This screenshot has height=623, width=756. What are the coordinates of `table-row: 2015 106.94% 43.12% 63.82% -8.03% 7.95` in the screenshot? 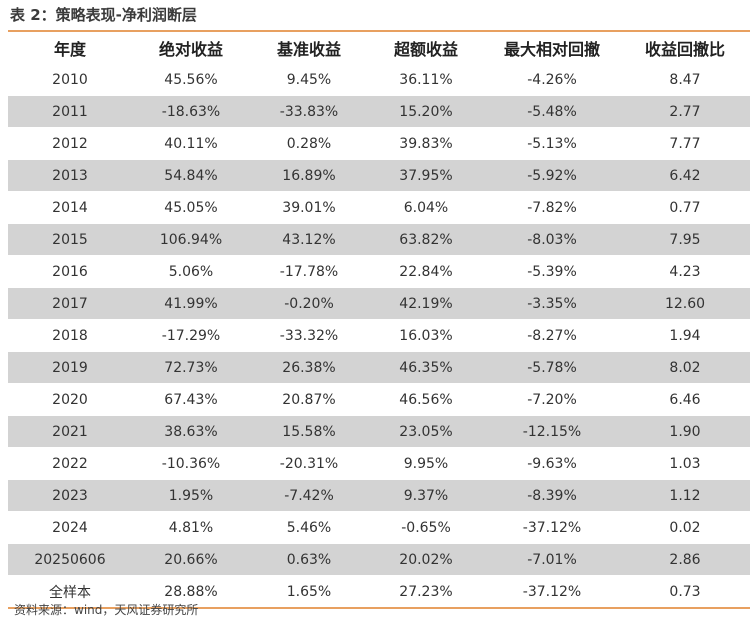 It's located at (379, 239).